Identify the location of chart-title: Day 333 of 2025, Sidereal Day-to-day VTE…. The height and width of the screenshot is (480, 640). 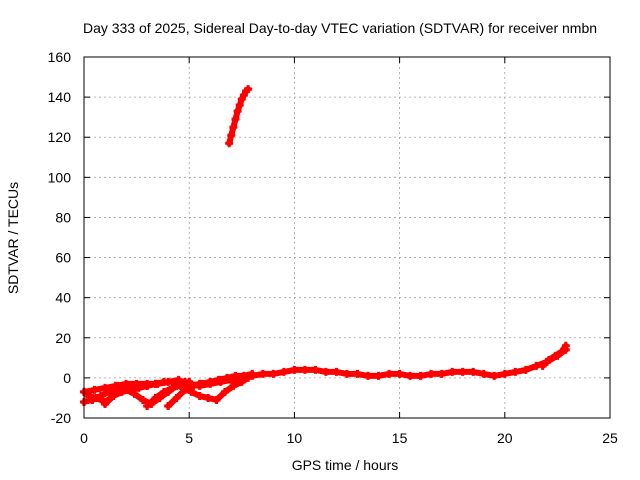
(340, 28).